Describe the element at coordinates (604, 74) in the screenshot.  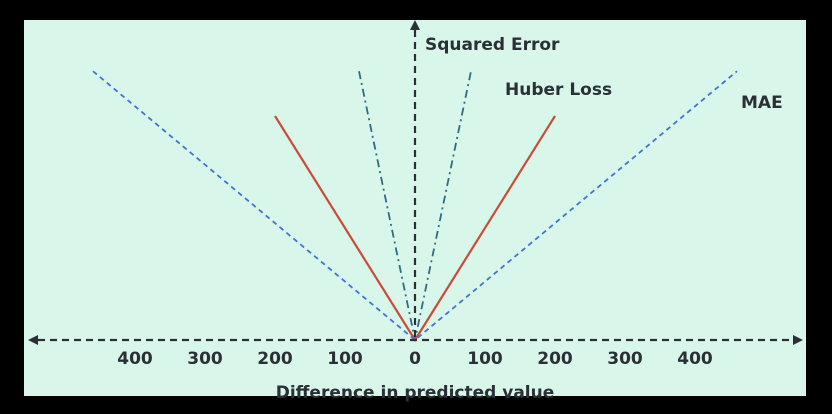
I see `series-labels: Squared Error Huber Loss MAE` at that location.